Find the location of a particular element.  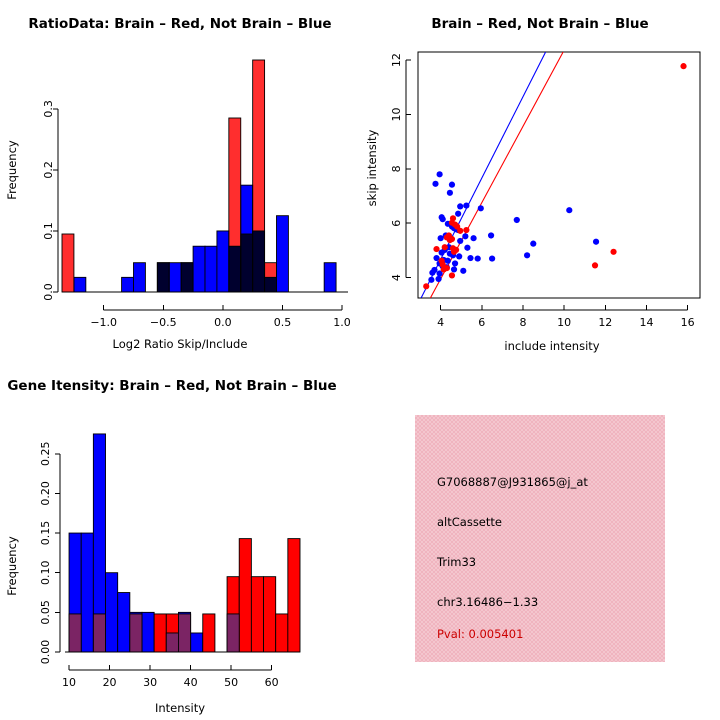

x-tick-label: −0.5 is located at coordinates (163, 322).